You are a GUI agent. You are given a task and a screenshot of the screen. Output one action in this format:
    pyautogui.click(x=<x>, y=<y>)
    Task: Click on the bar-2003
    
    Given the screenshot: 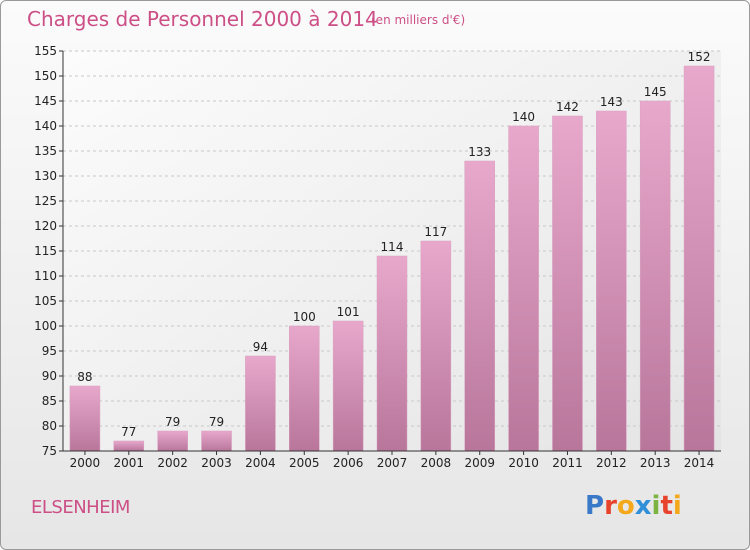 What is the action you would take?
    pyautogui.click(x=216, y=441)
    